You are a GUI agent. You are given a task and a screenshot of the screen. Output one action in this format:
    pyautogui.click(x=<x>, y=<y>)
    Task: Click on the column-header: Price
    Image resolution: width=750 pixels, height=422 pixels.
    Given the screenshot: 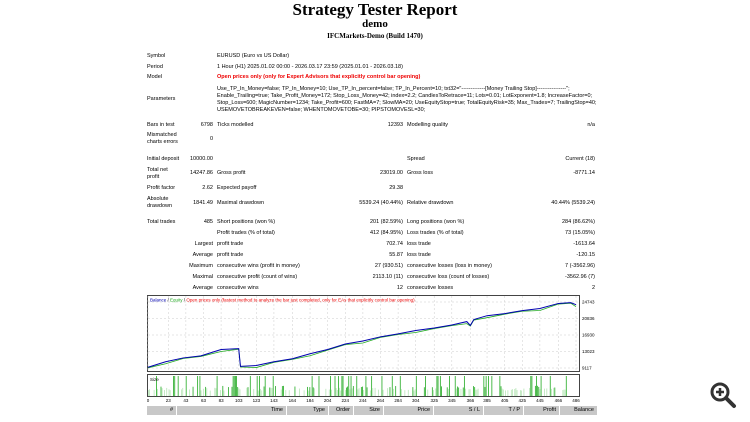 What is the action you would take?
    pyautogui.click(x=409, y=410)
    